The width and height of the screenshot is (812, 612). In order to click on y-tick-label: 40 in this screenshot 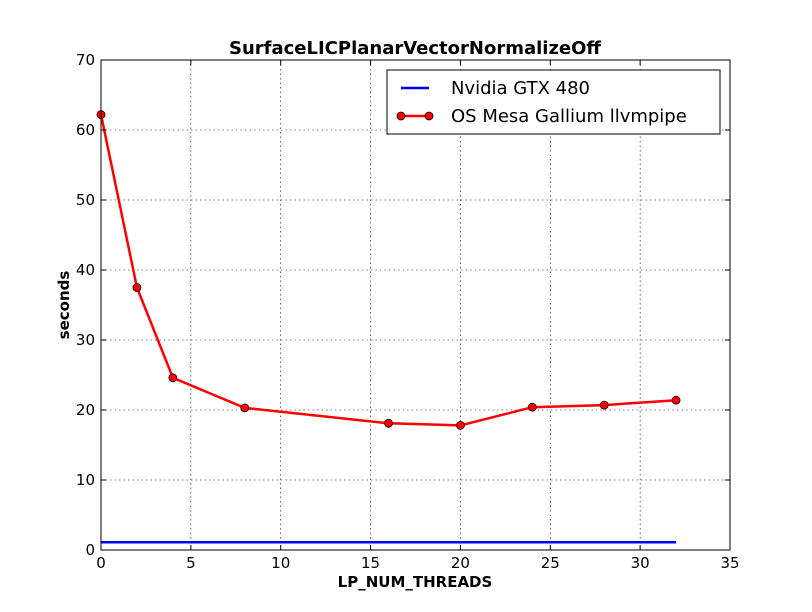, I will do `click(85, 270)`.